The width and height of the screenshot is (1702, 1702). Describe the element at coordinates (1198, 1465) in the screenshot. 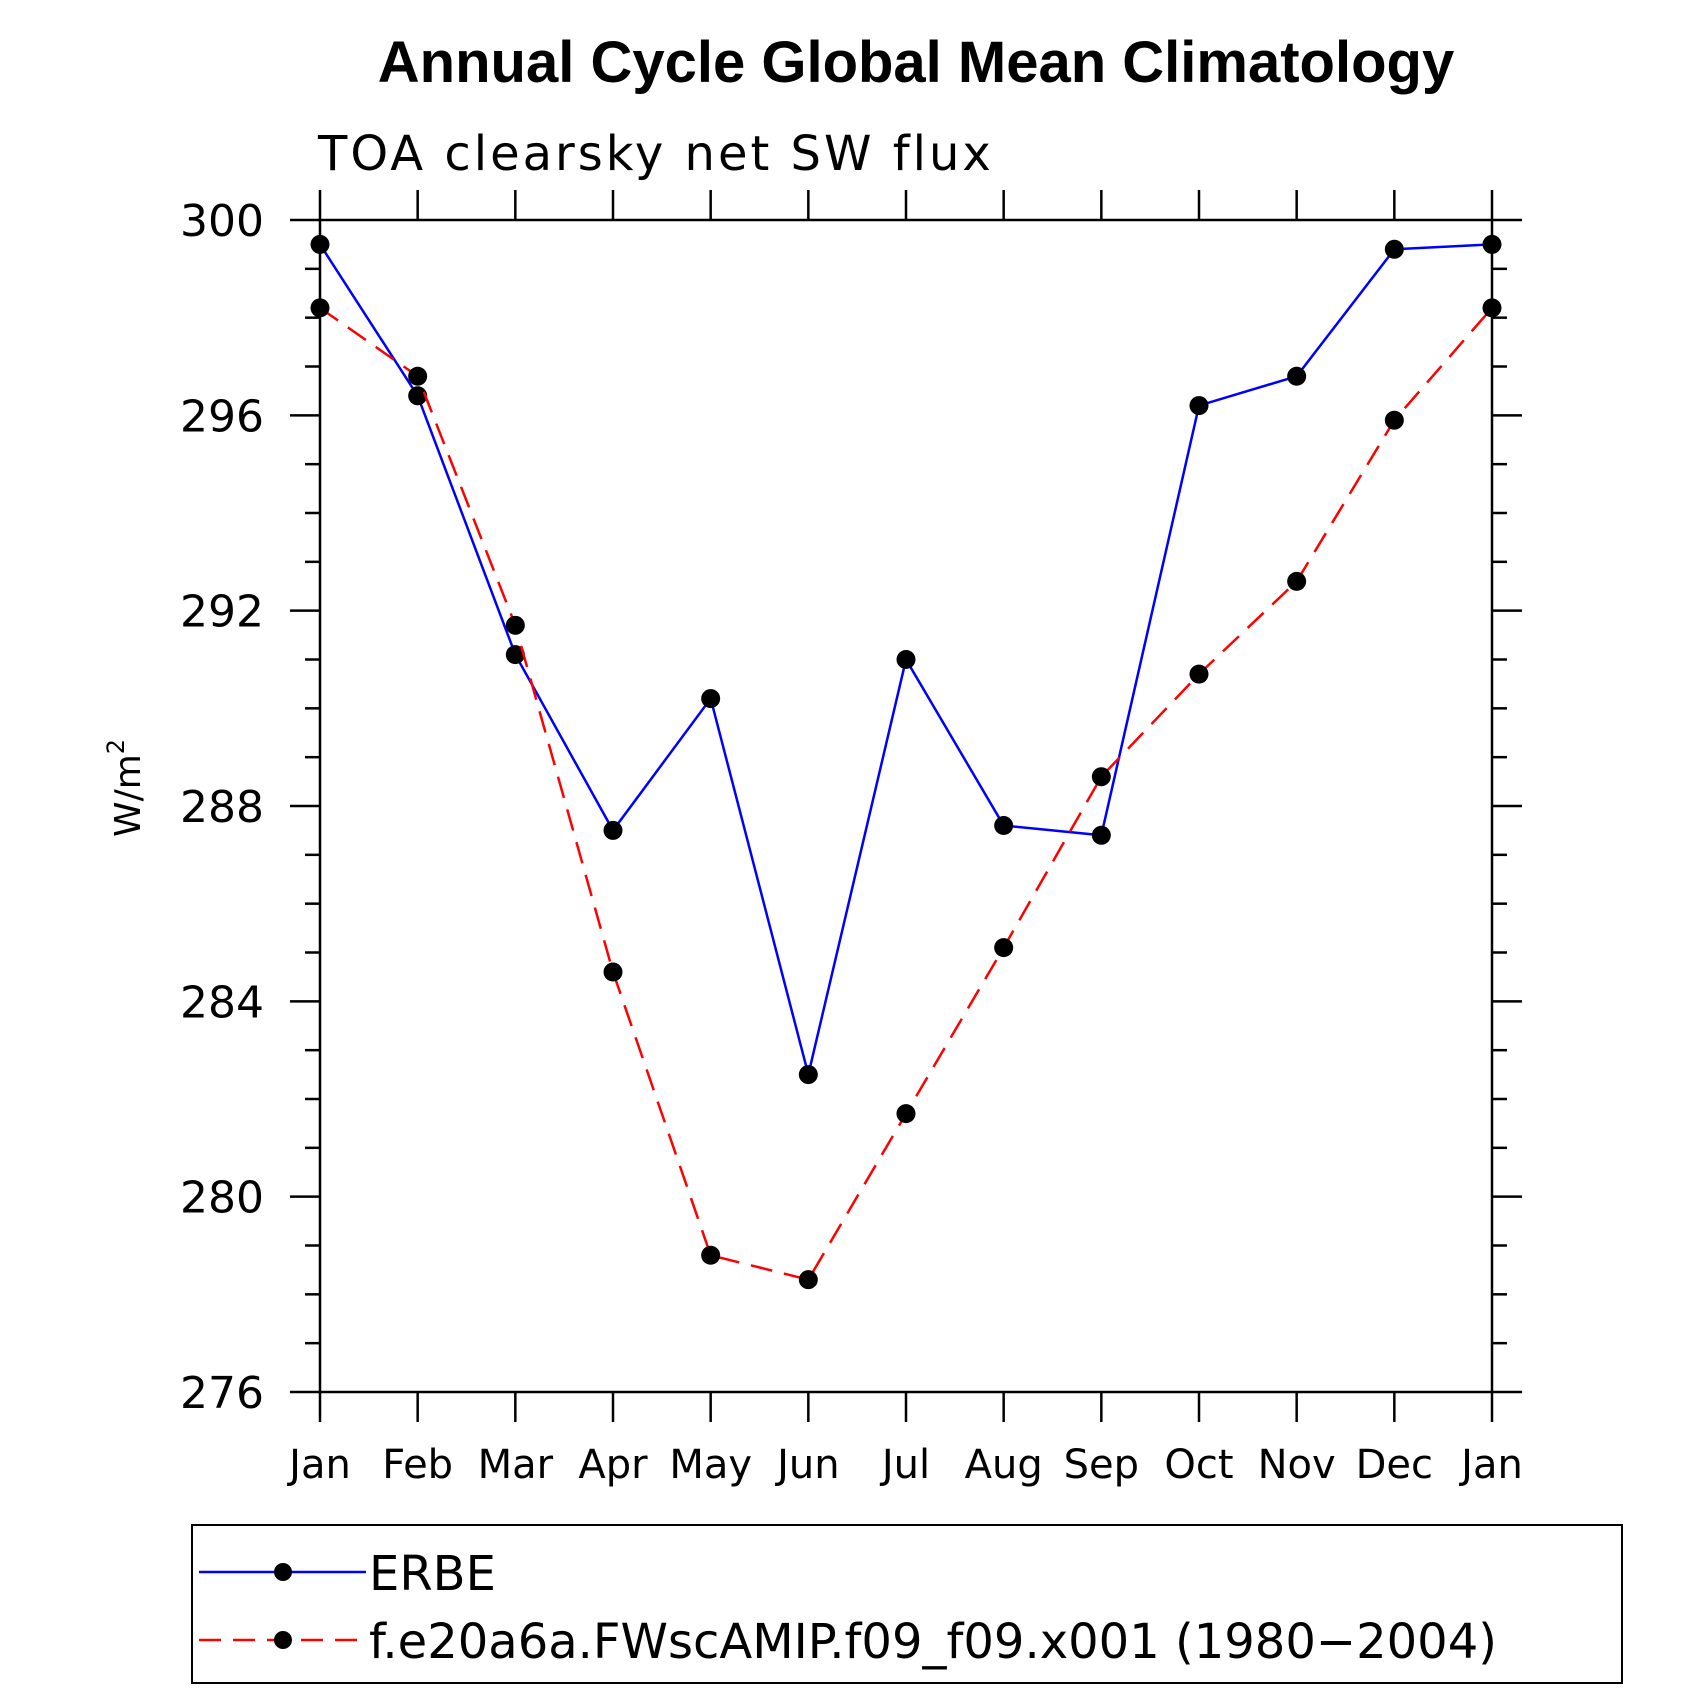

I see `x-tick-label: Oct` at that location.